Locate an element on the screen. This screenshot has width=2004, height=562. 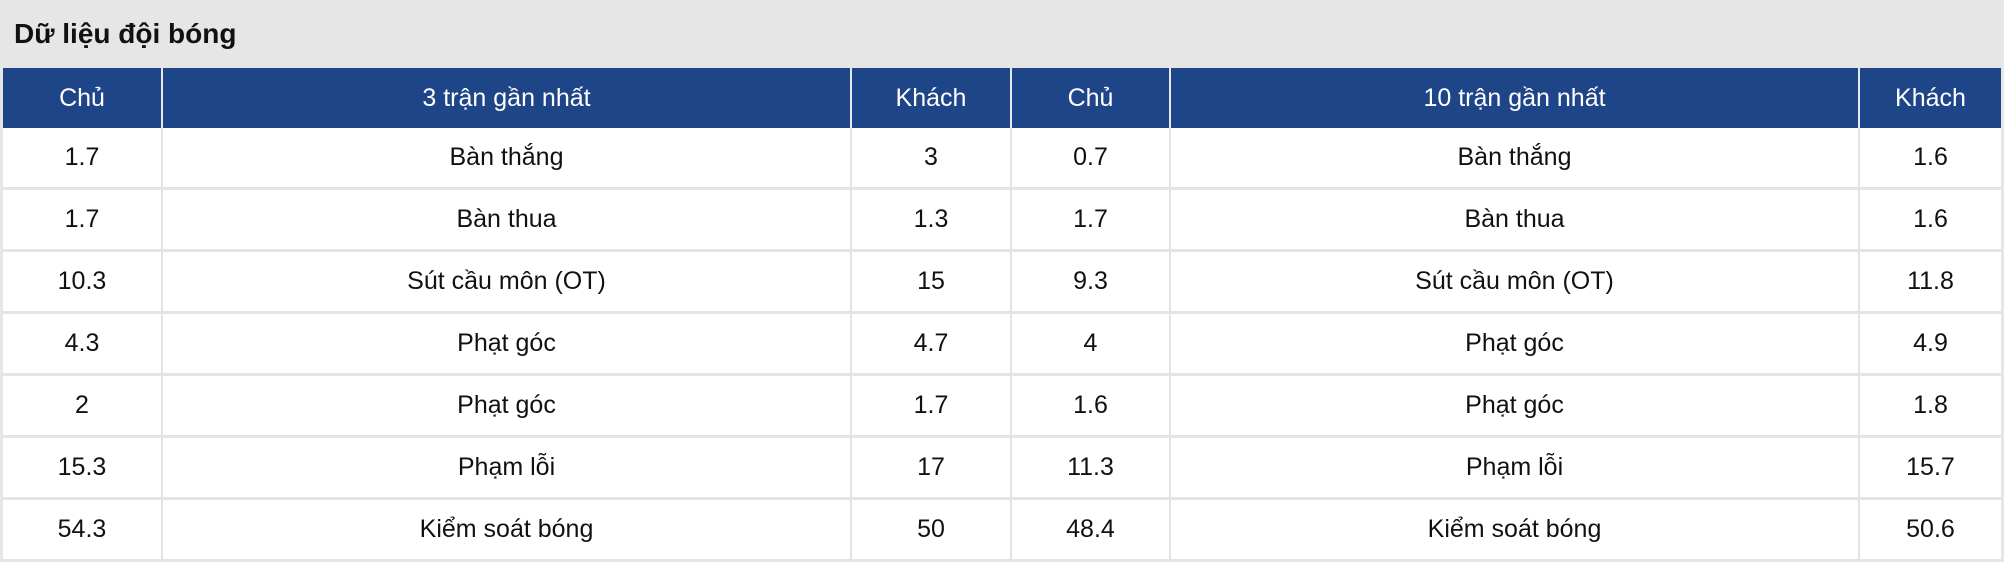
cell-home-10: 4 is located at coordinates (1091, 344).